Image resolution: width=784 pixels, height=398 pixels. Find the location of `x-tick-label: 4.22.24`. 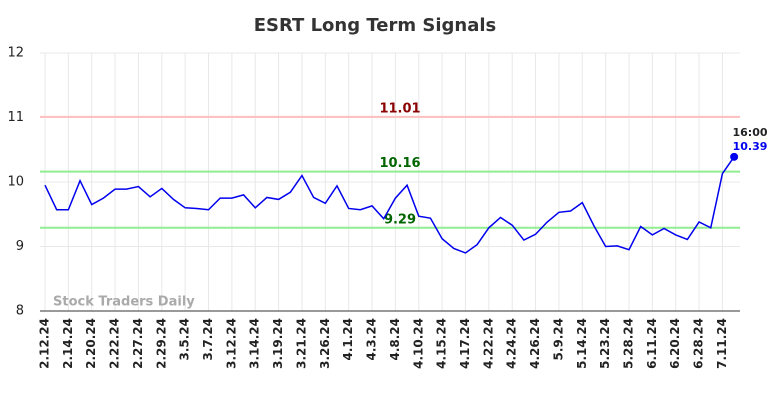

x-tick-label: 4.22.24 is located at coordinates (488, 343).